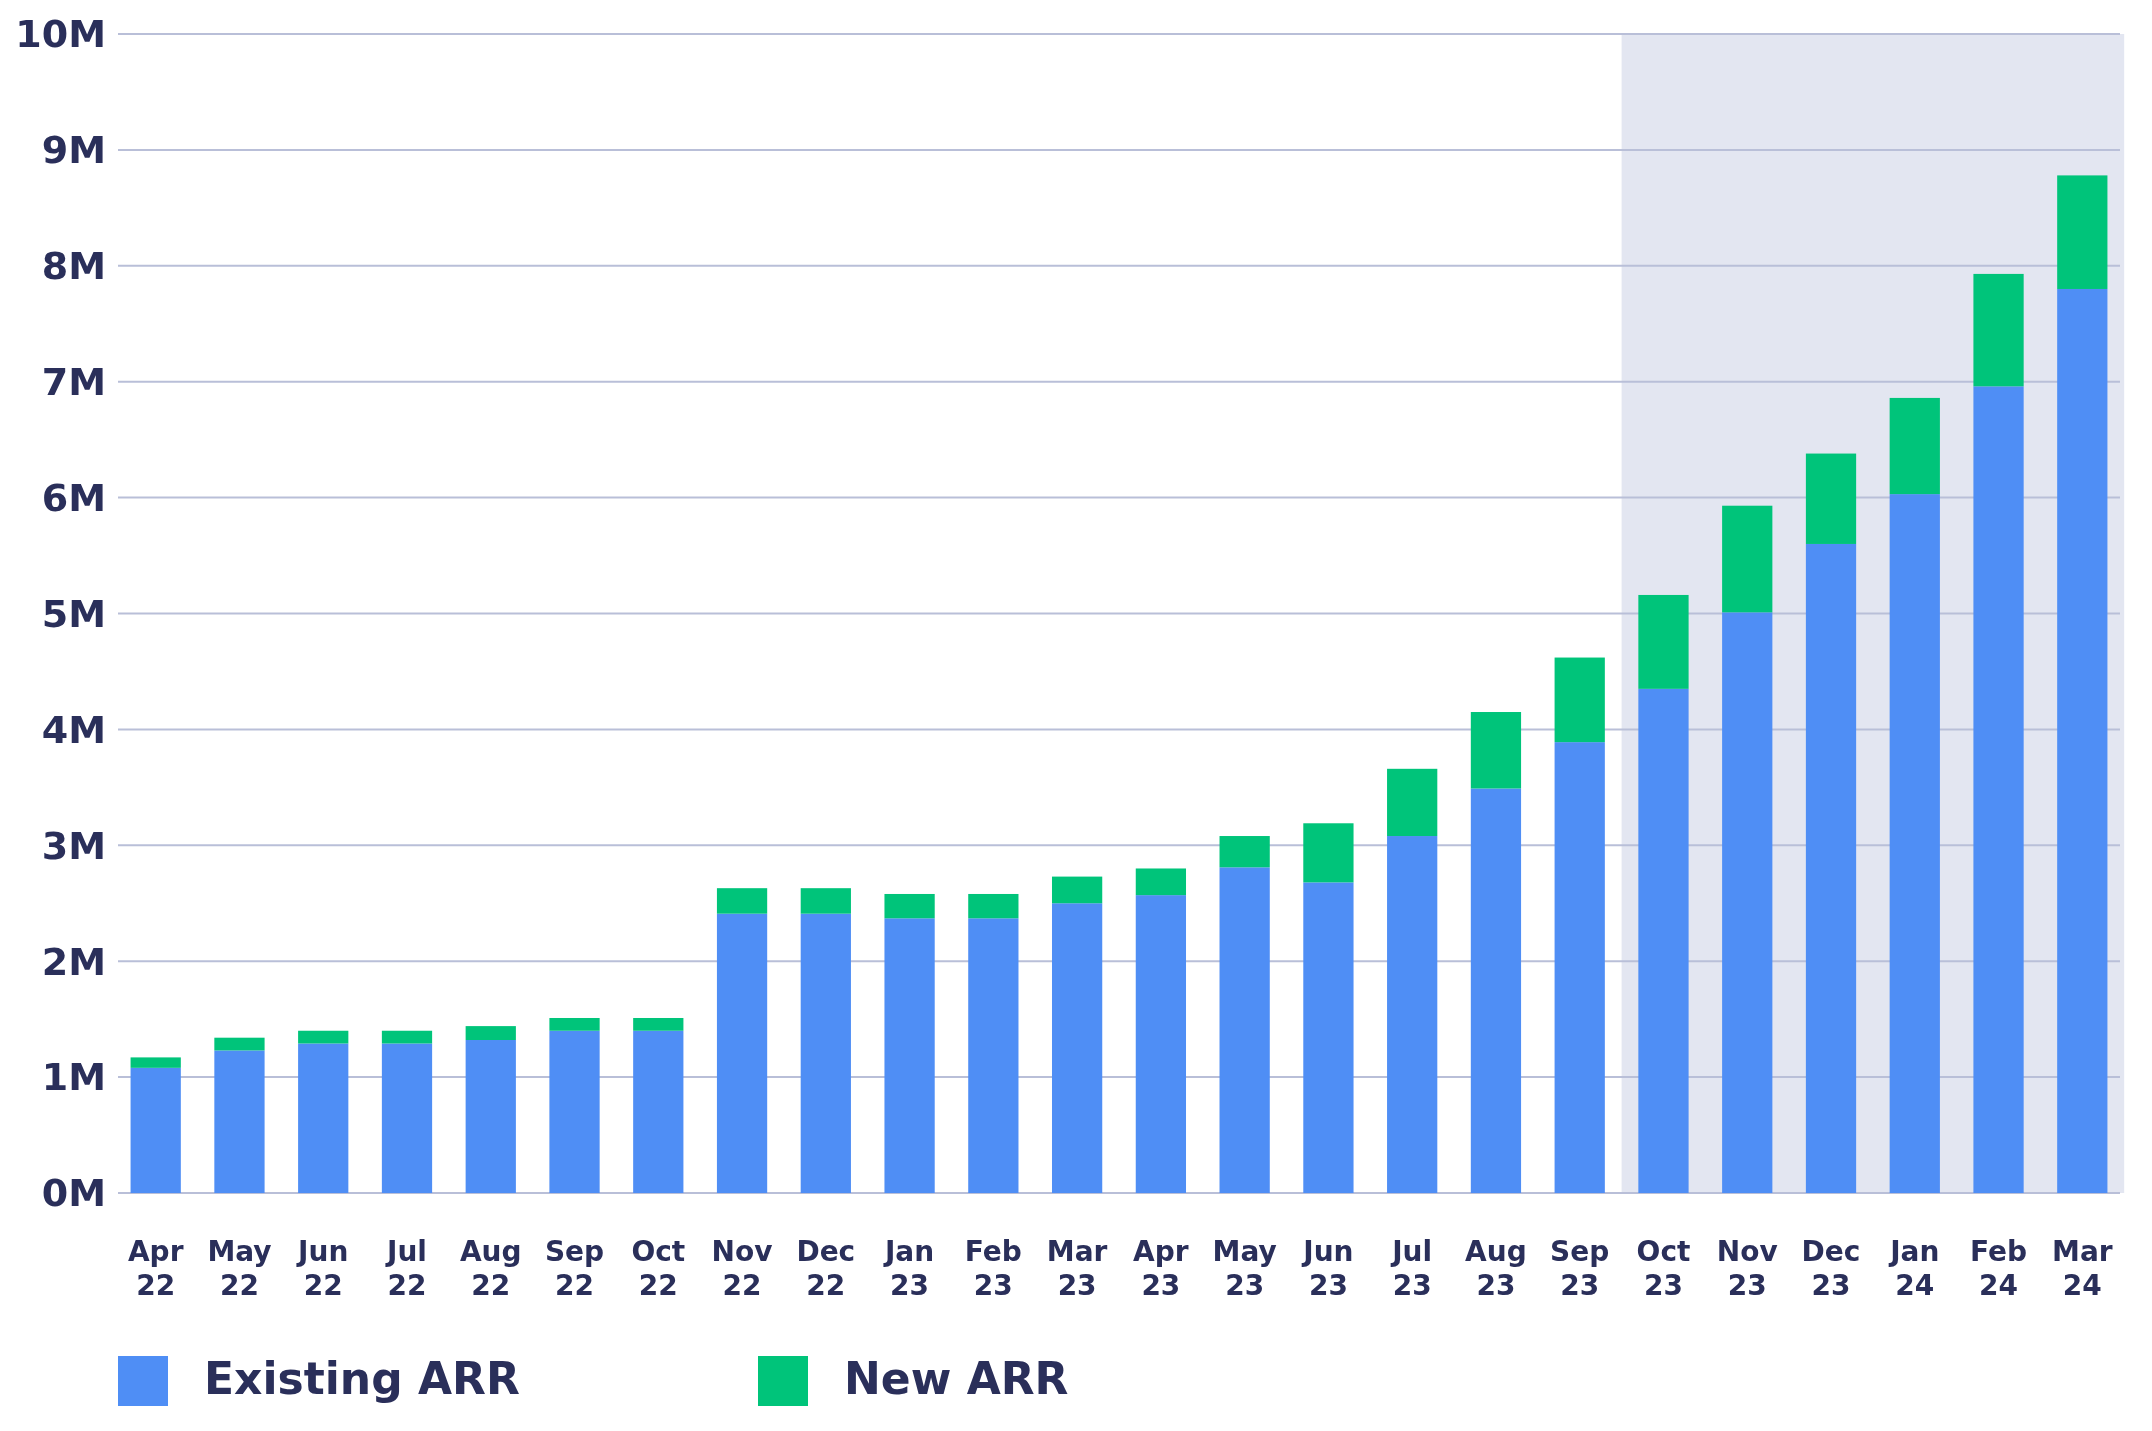 This screenshot has width=2152, height=1431. What do you see at coordinates (993, 1268) in the screenshot?
I see `x-tick-label: Feb 23` at bounding box center [993, 1268].